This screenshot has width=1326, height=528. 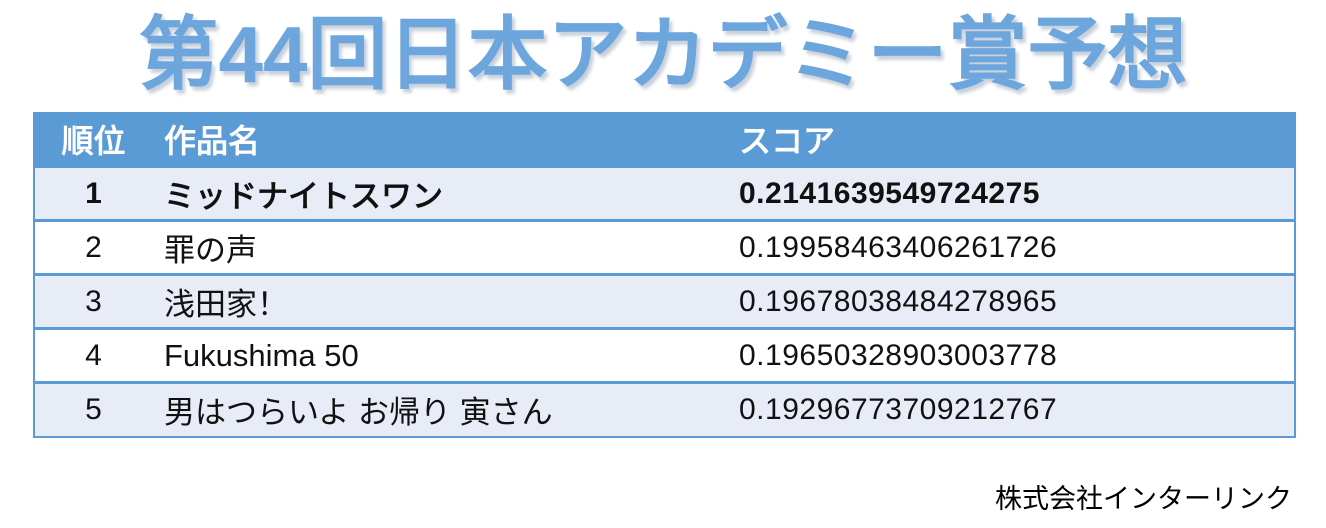 What do you see at coordinates (261, 355) in the screenshot?
I see `title-cell: Fukushima 50` at bounding box center [261, 355].